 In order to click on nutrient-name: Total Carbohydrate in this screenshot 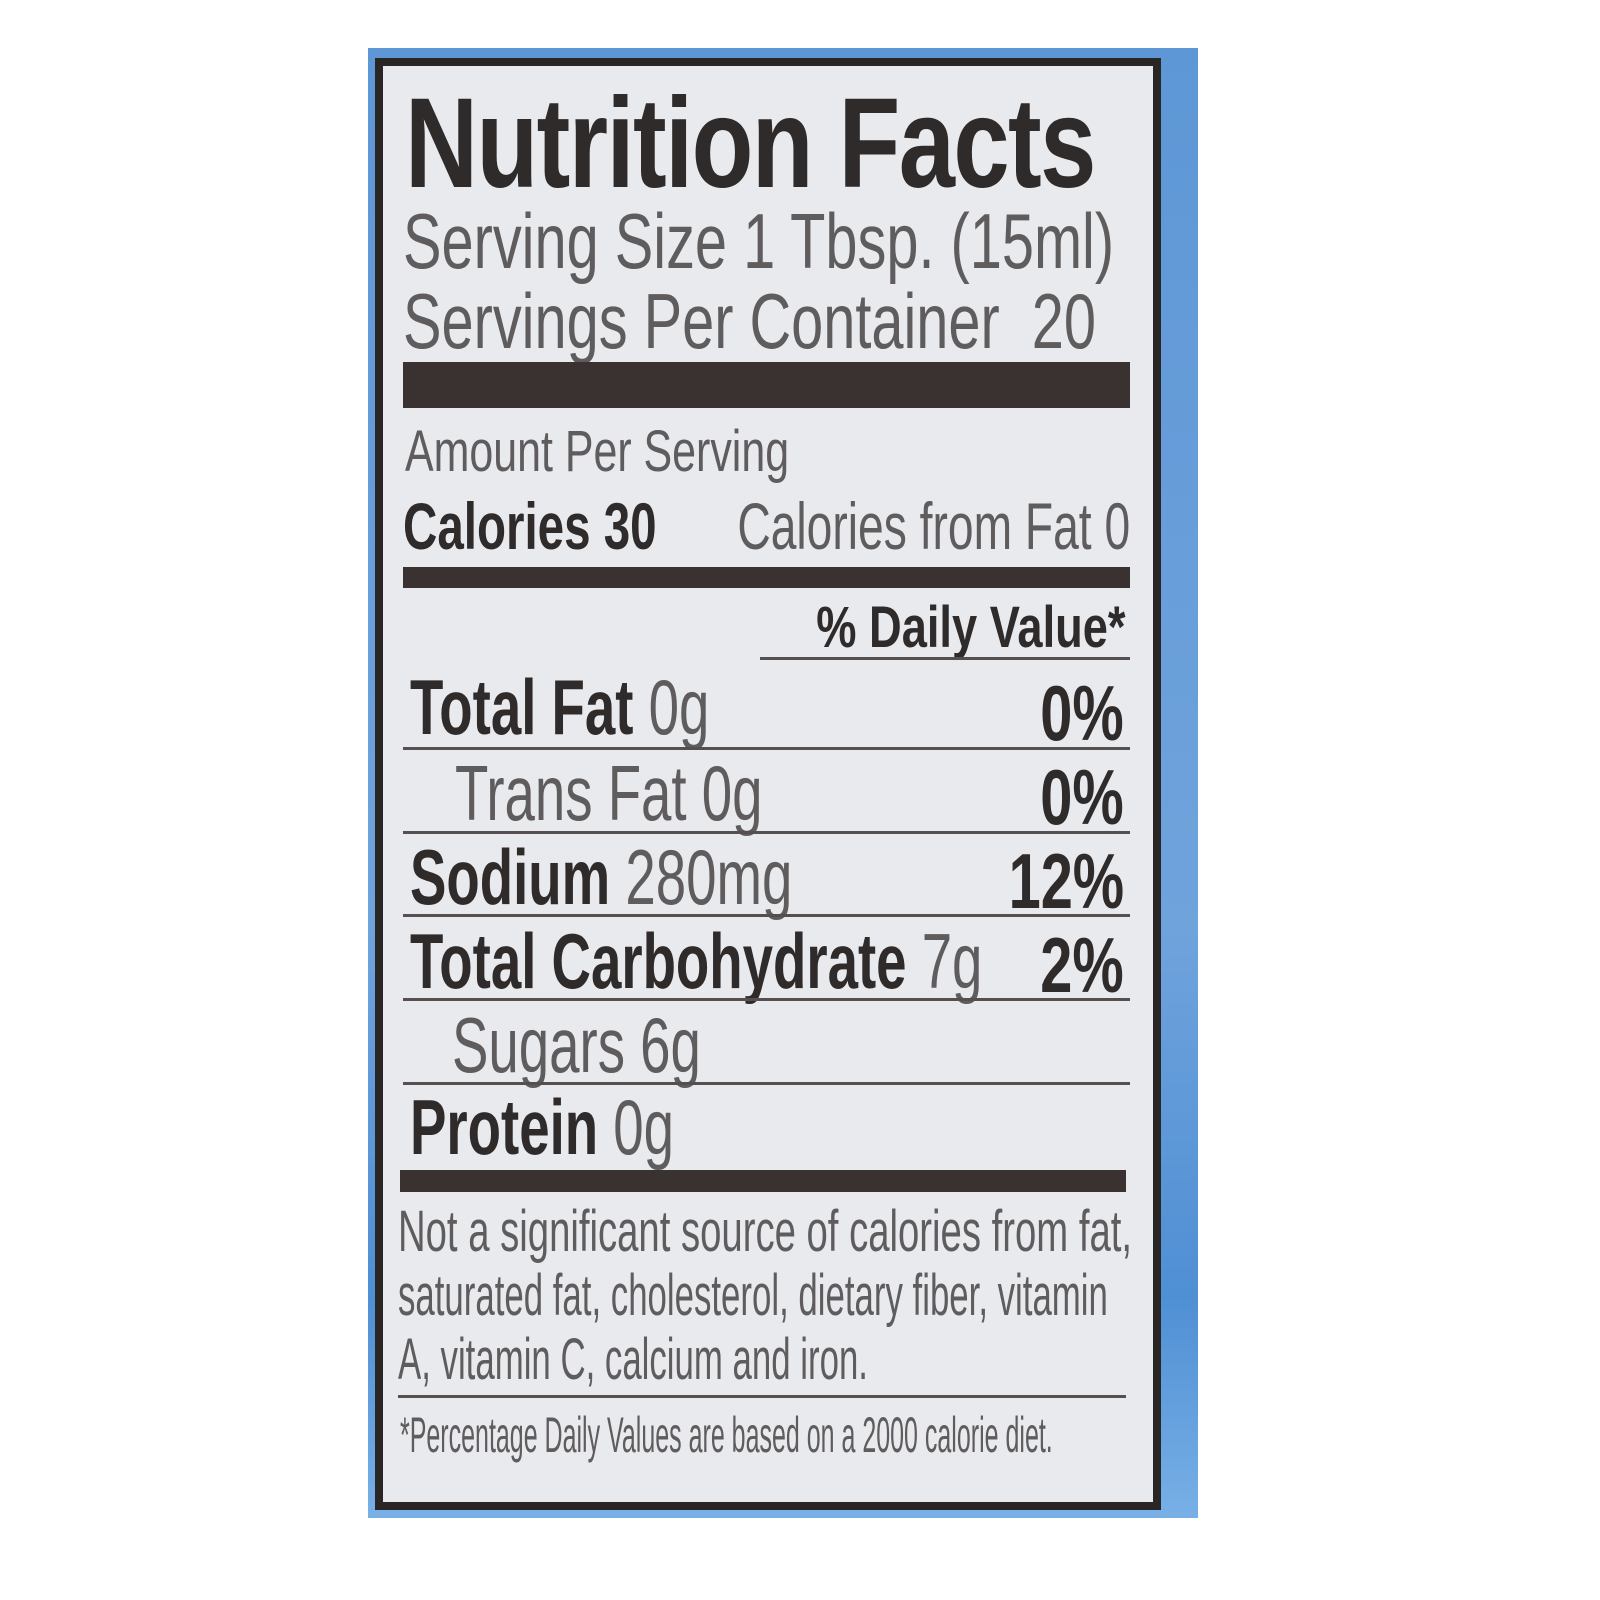, I will do `click(658, 961)`.